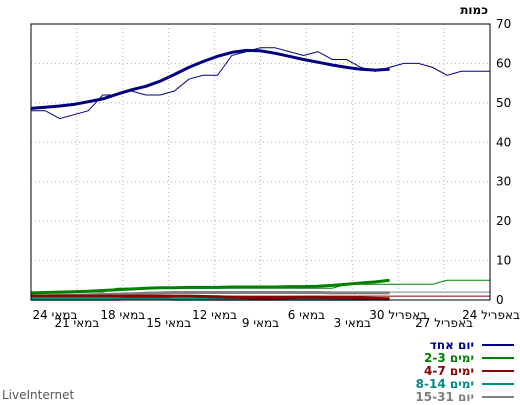  Describe the element at coordinates (503, 182) in the screenshot. I see `y-tick-label-3: 30` at that location.